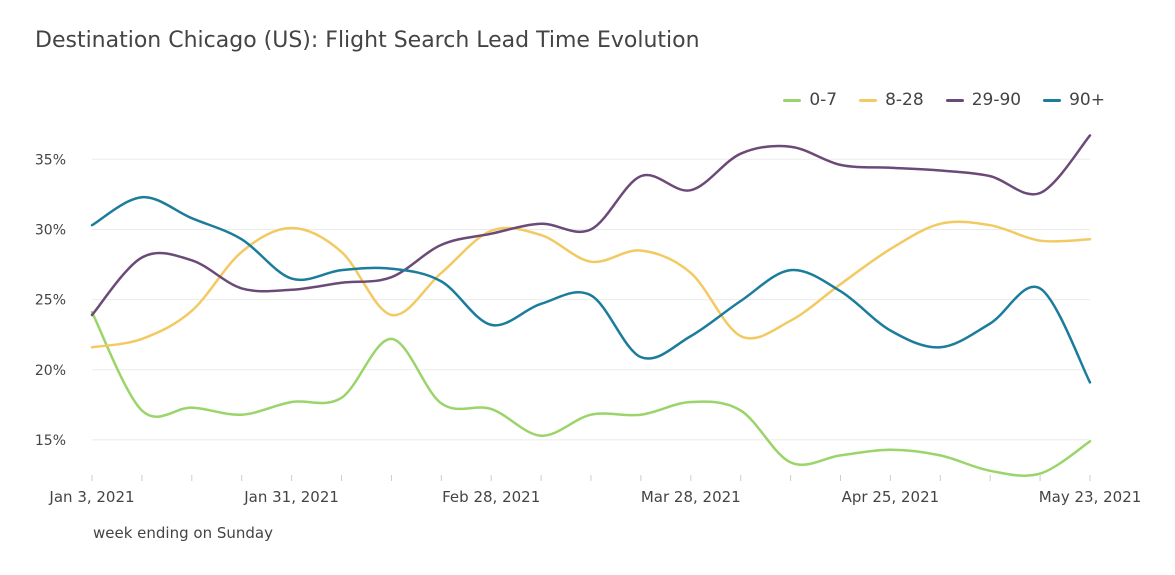  I want to click on legend-item: 90+, so click(1074, 100).